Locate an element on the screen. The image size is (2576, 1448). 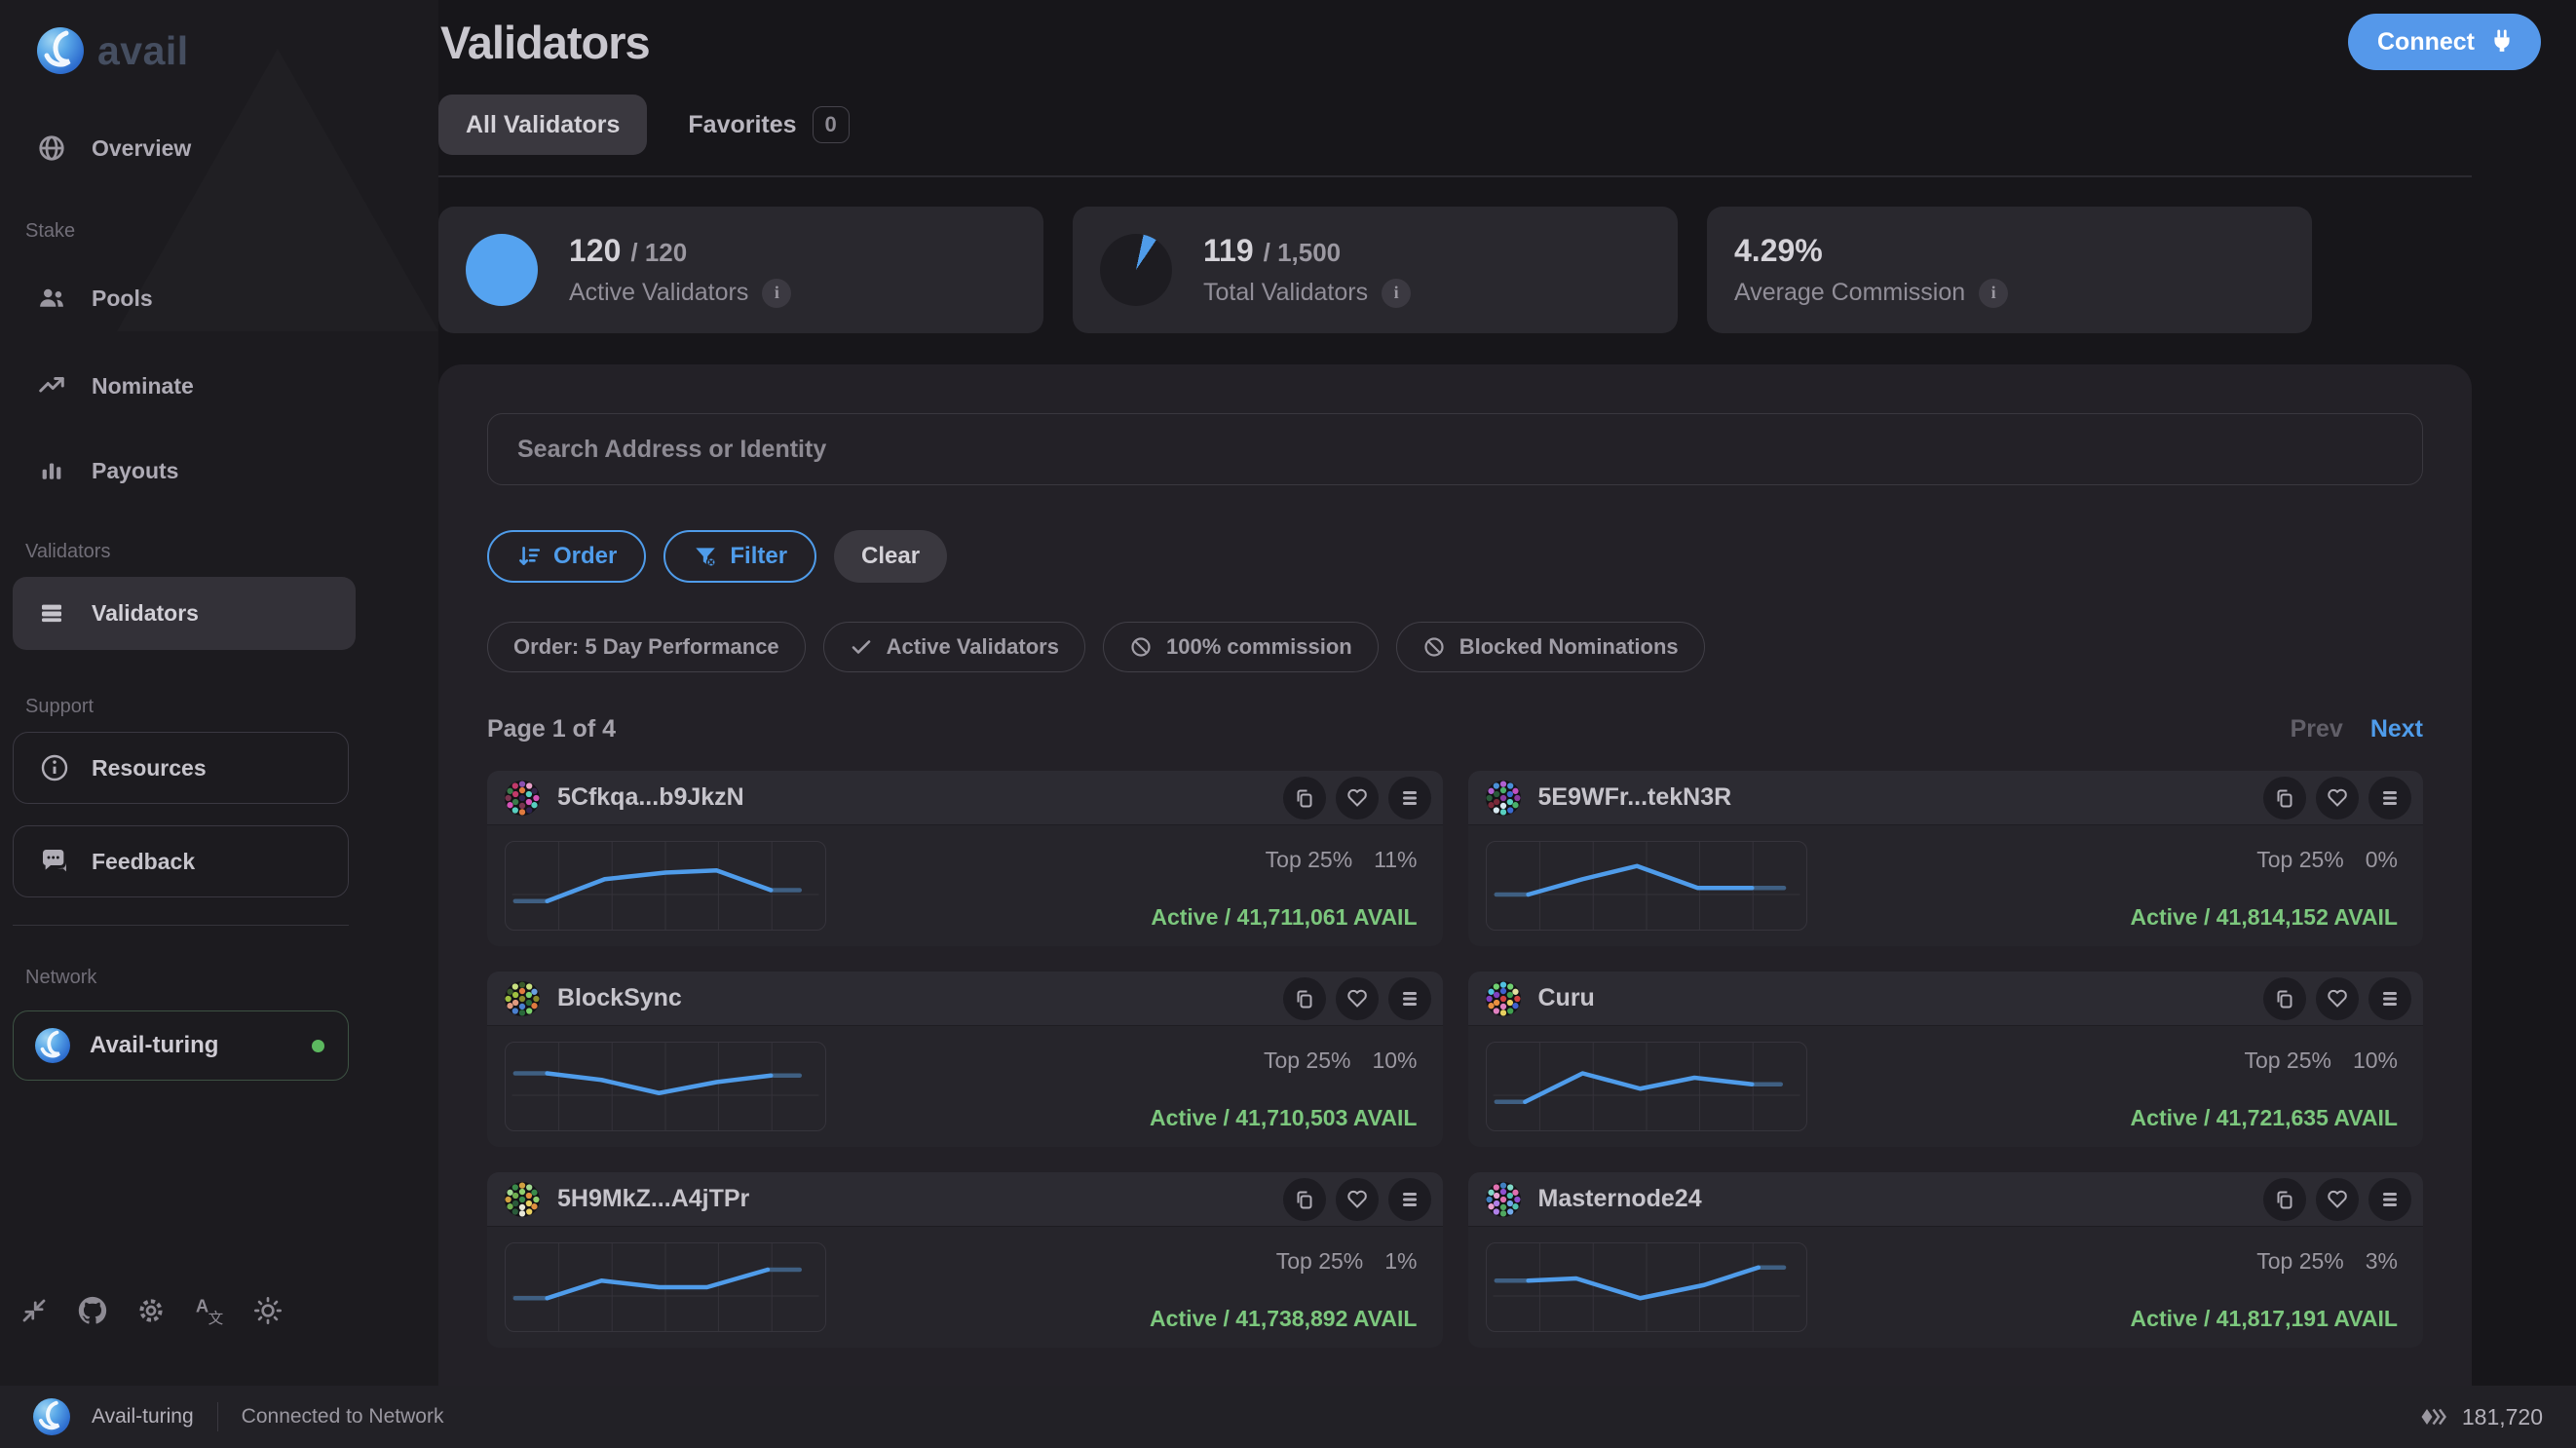
validator-card: 5H9MkZ...A4jTPr Top 25% 1% Act is located at coordinates (965, 1260).